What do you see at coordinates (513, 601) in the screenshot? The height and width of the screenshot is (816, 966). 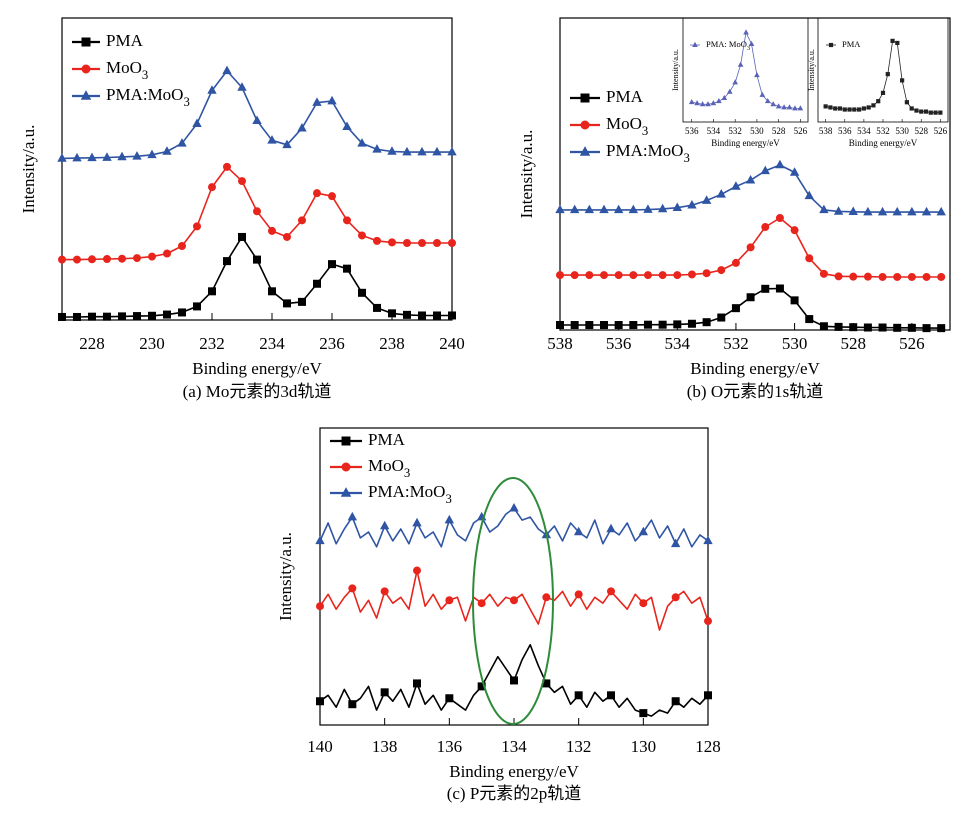 I see `highlight-ellipse` at bounding box center [513, 601].